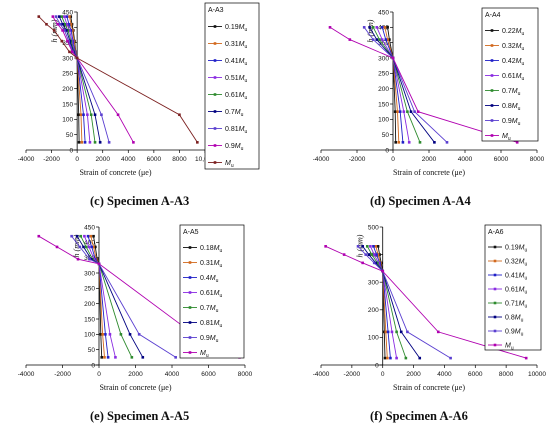  Describe the element at coordinates (420, 201) in the screenshot. I see `figure-caption: (d) Specimen A-A4` at that location.